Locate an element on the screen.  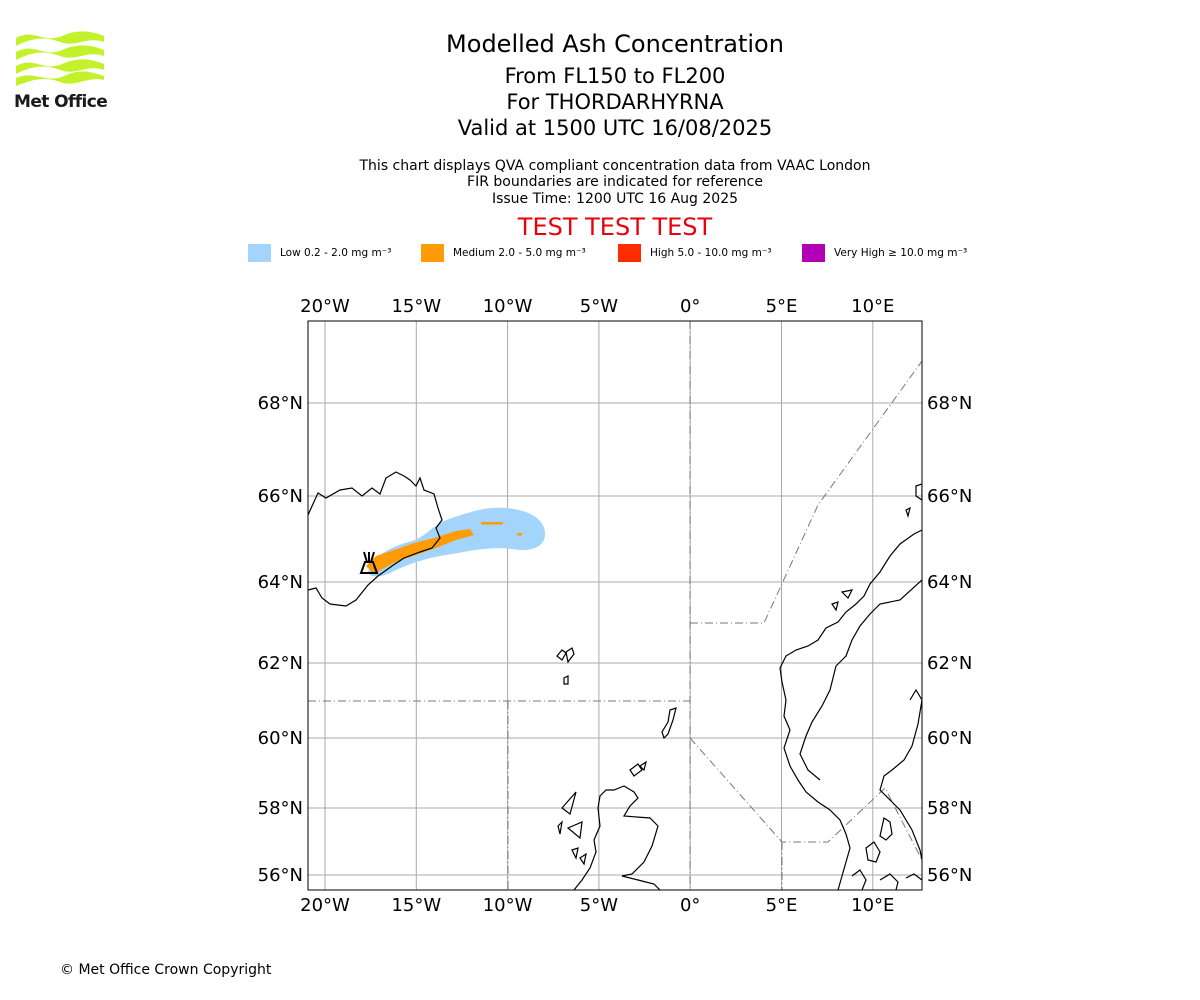
ash-plume is located at coordinates (456, 542).